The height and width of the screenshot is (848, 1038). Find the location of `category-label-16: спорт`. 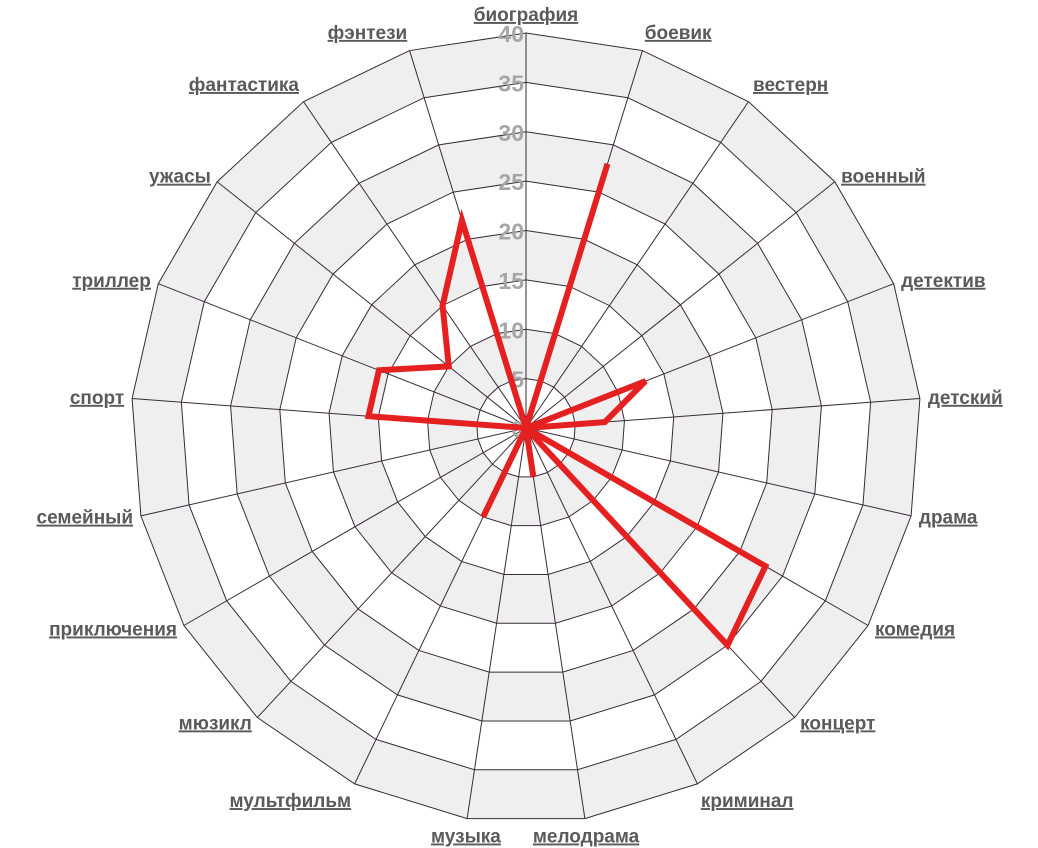

category-label-16: спорт is located at coordinates (97, 398).